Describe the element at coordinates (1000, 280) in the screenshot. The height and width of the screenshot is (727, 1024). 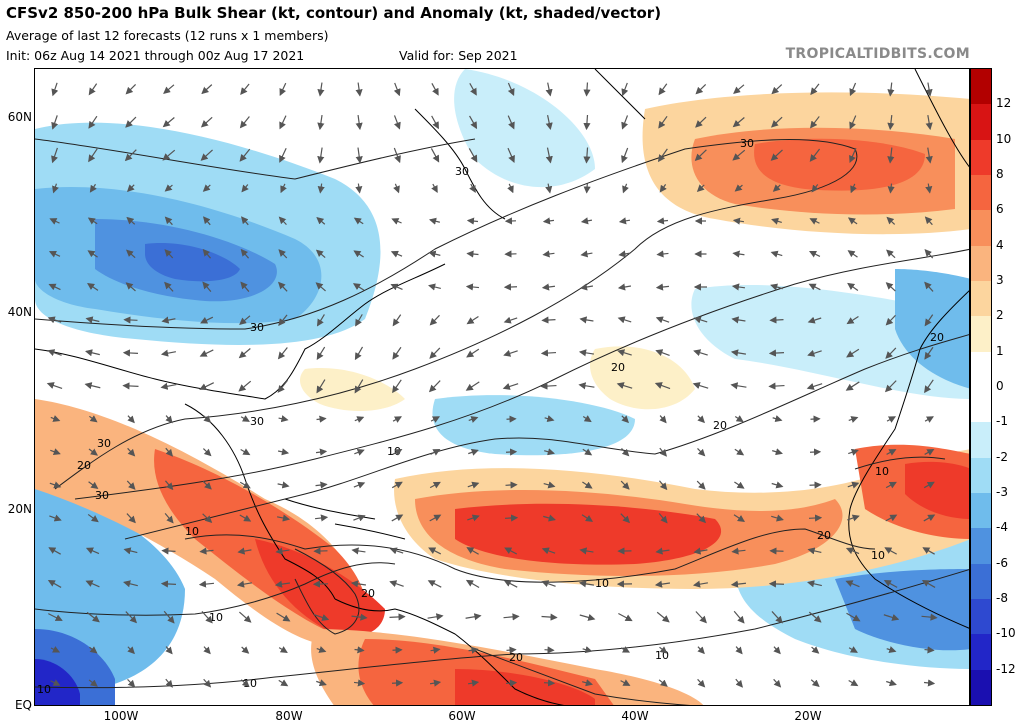
I see `colorbar-label: 3` at that location.